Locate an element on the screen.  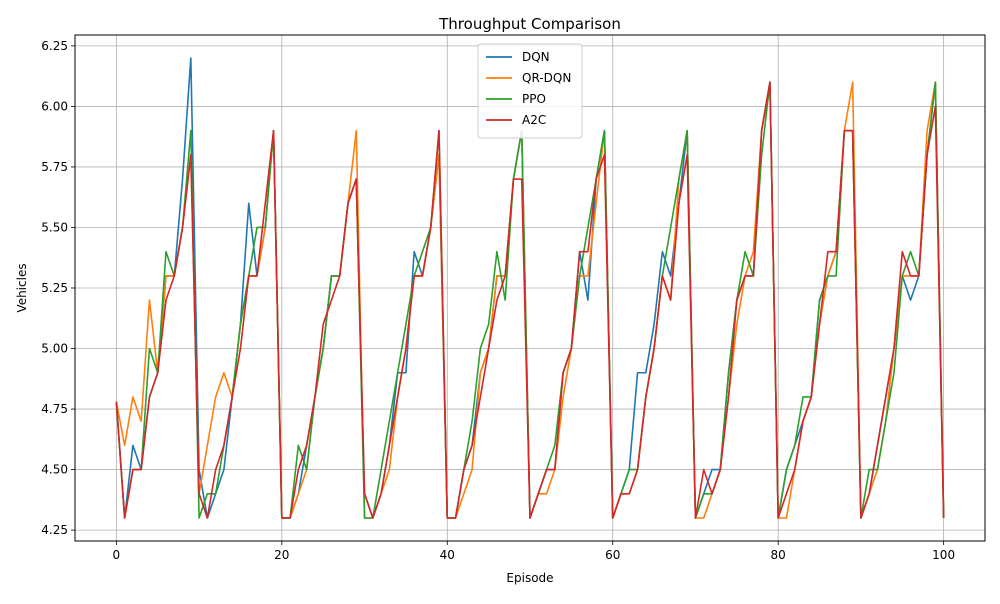
y-tick-label: 6.25 is located at coordinates (54, 46).